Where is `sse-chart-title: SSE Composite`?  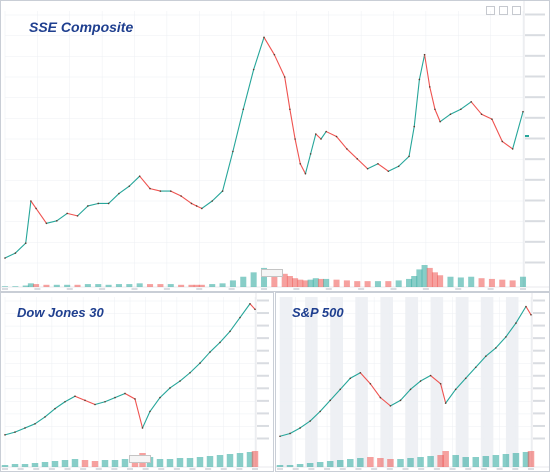
sse-chart-title: SSE Composite is located at coordinates (81, 27).